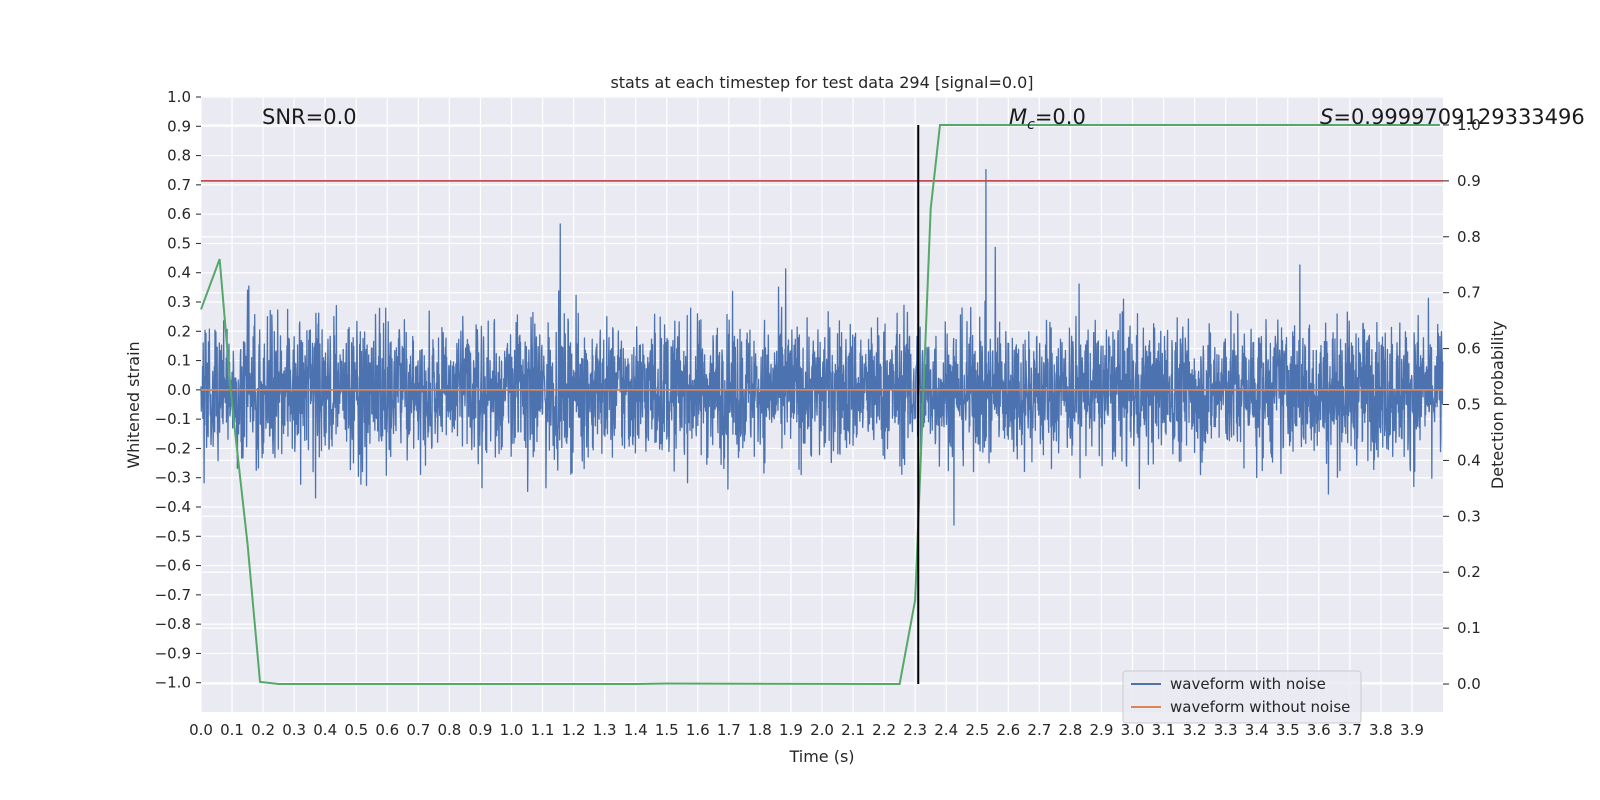 The width and height of the screenshot is (1600, 800). Describe the element at coordinates (173, 478) in the screenshot. I see `y-tick-label-left: −0.3` at that location.